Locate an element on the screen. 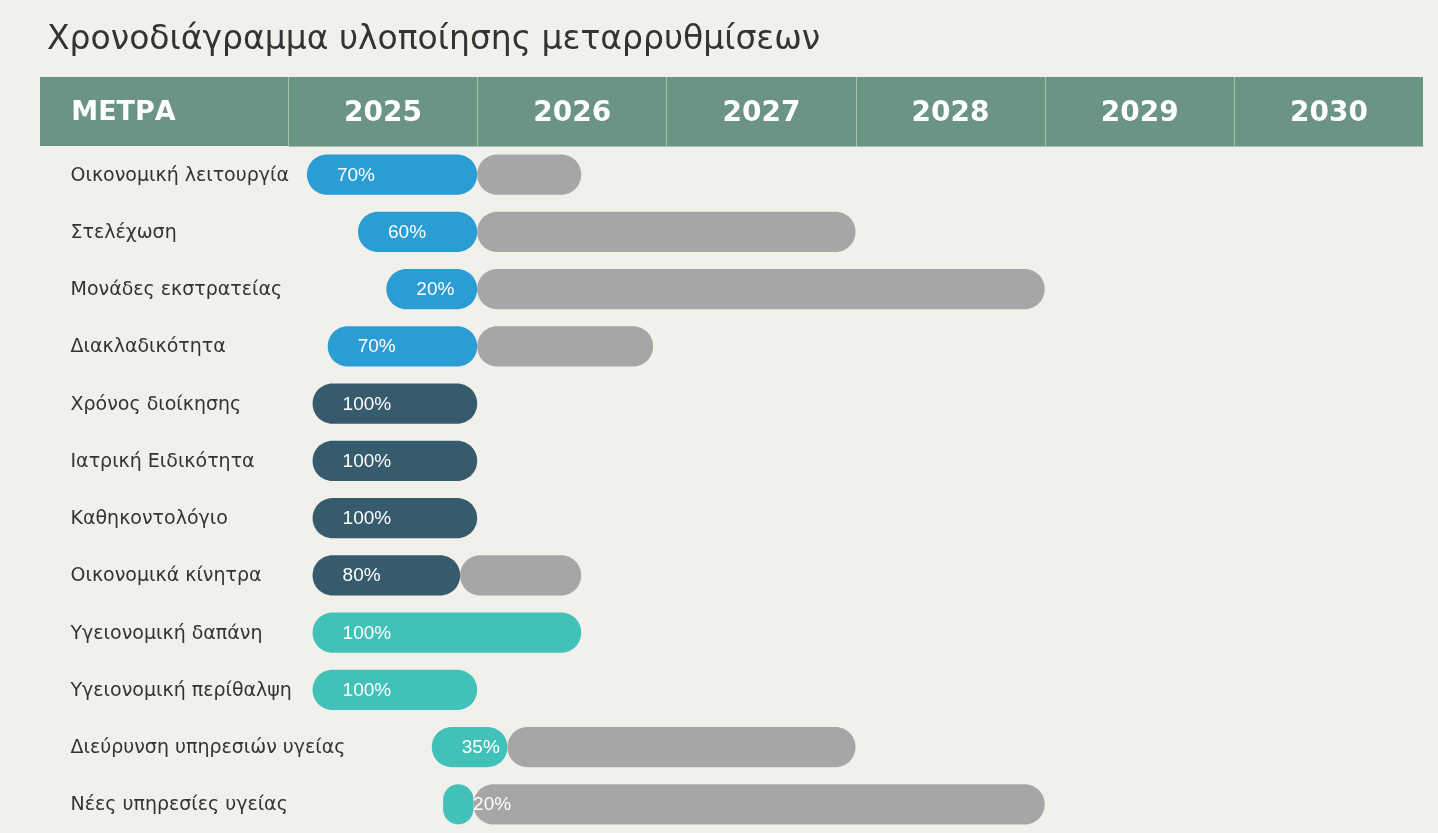 This screenshot has height=833, width=1438. x-tick-label: 2027 is located at coordinates (761, 111).